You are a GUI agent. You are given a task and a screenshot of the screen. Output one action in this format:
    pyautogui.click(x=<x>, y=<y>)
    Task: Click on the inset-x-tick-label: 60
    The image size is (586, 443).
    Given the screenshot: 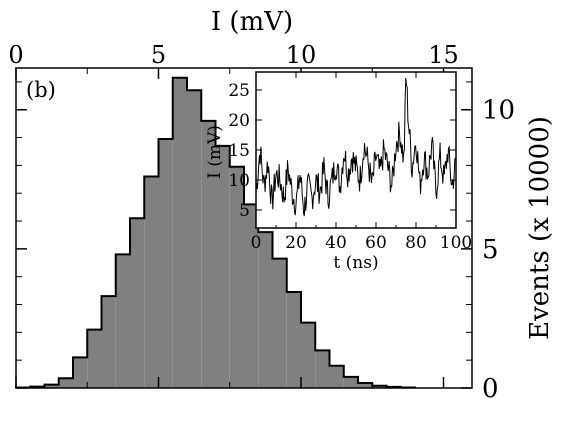 What is the action you would take?
    pyautogui.click(x=376, y=243)
    